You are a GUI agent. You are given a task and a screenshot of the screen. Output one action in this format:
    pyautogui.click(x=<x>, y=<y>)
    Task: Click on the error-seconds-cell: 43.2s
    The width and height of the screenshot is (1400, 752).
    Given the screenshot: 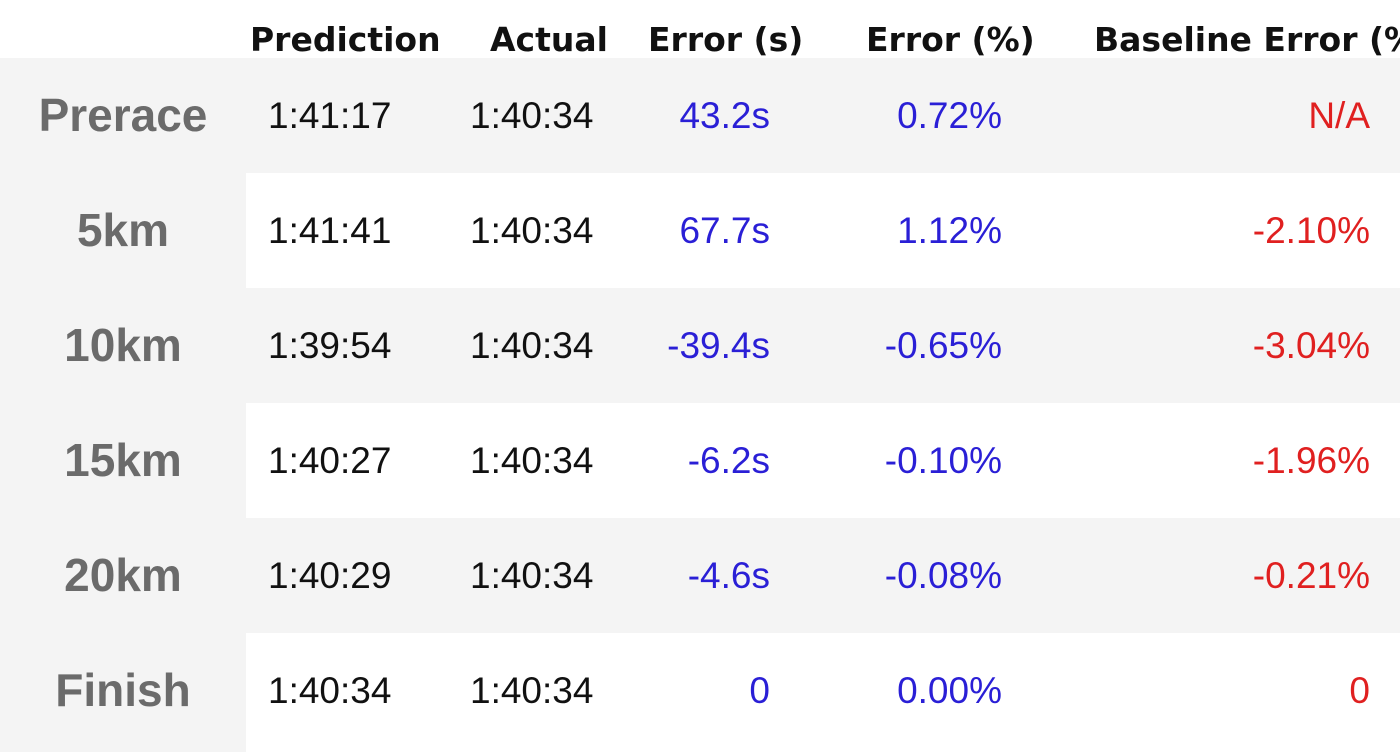 What is the action you would take?
    pyautogui.click(x=724, y=115)
    